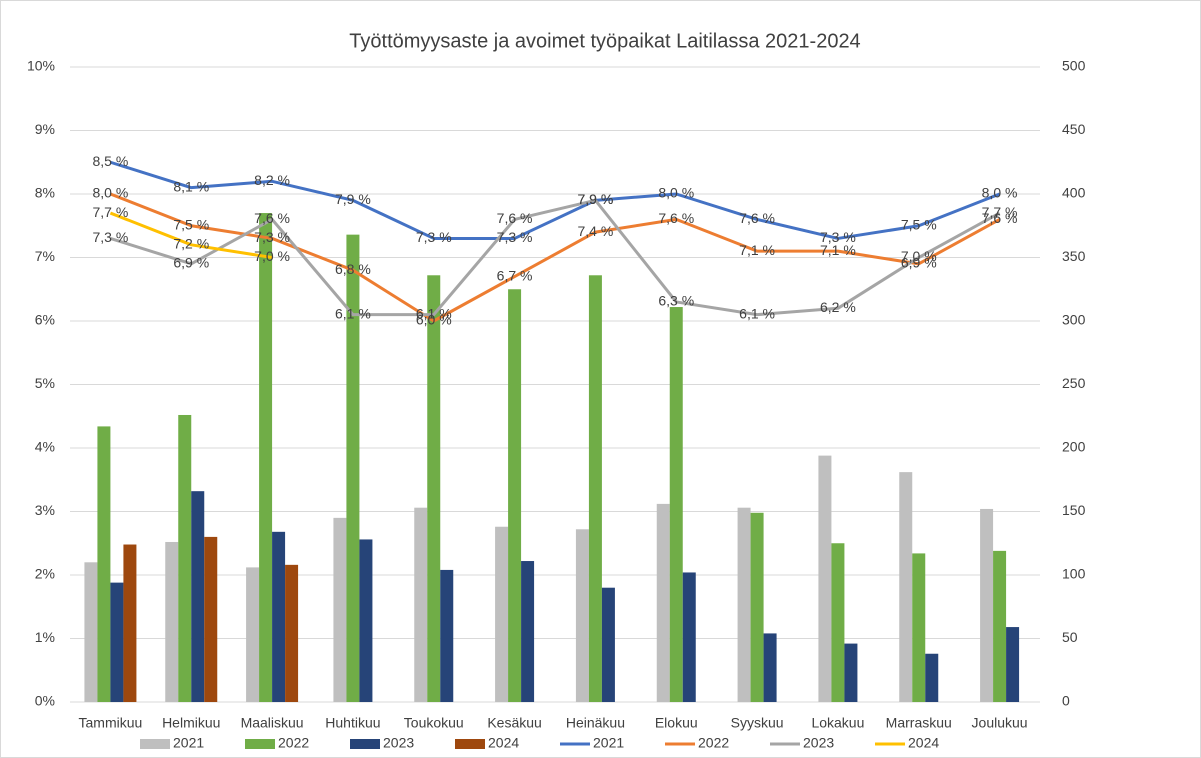 This screenshot has width=1201, height=758. I want to click on data-label: 6,0 %, so click(434, 320).